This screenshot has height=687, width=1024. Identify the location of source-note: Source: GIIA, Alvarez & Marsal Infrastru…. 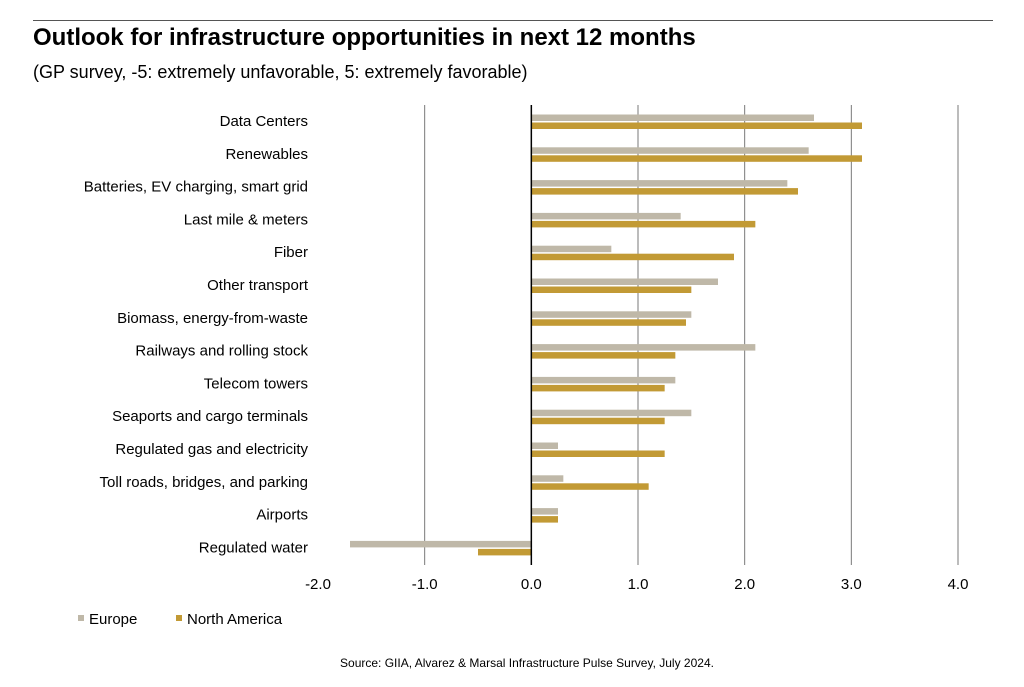
(527, 663).